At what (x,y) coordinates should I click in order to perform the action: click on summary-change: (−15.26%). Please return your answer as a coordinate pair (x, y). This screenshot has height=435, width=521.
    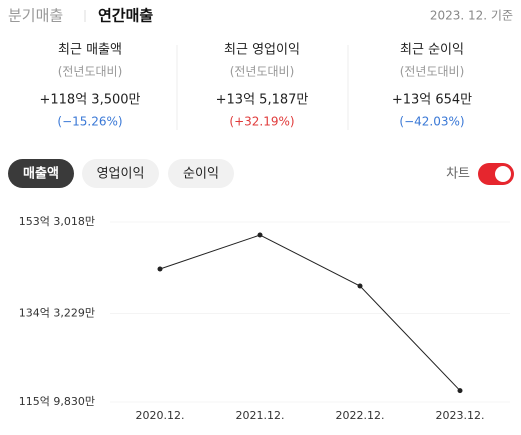
    Looking at the image, I should click on (89, 122).